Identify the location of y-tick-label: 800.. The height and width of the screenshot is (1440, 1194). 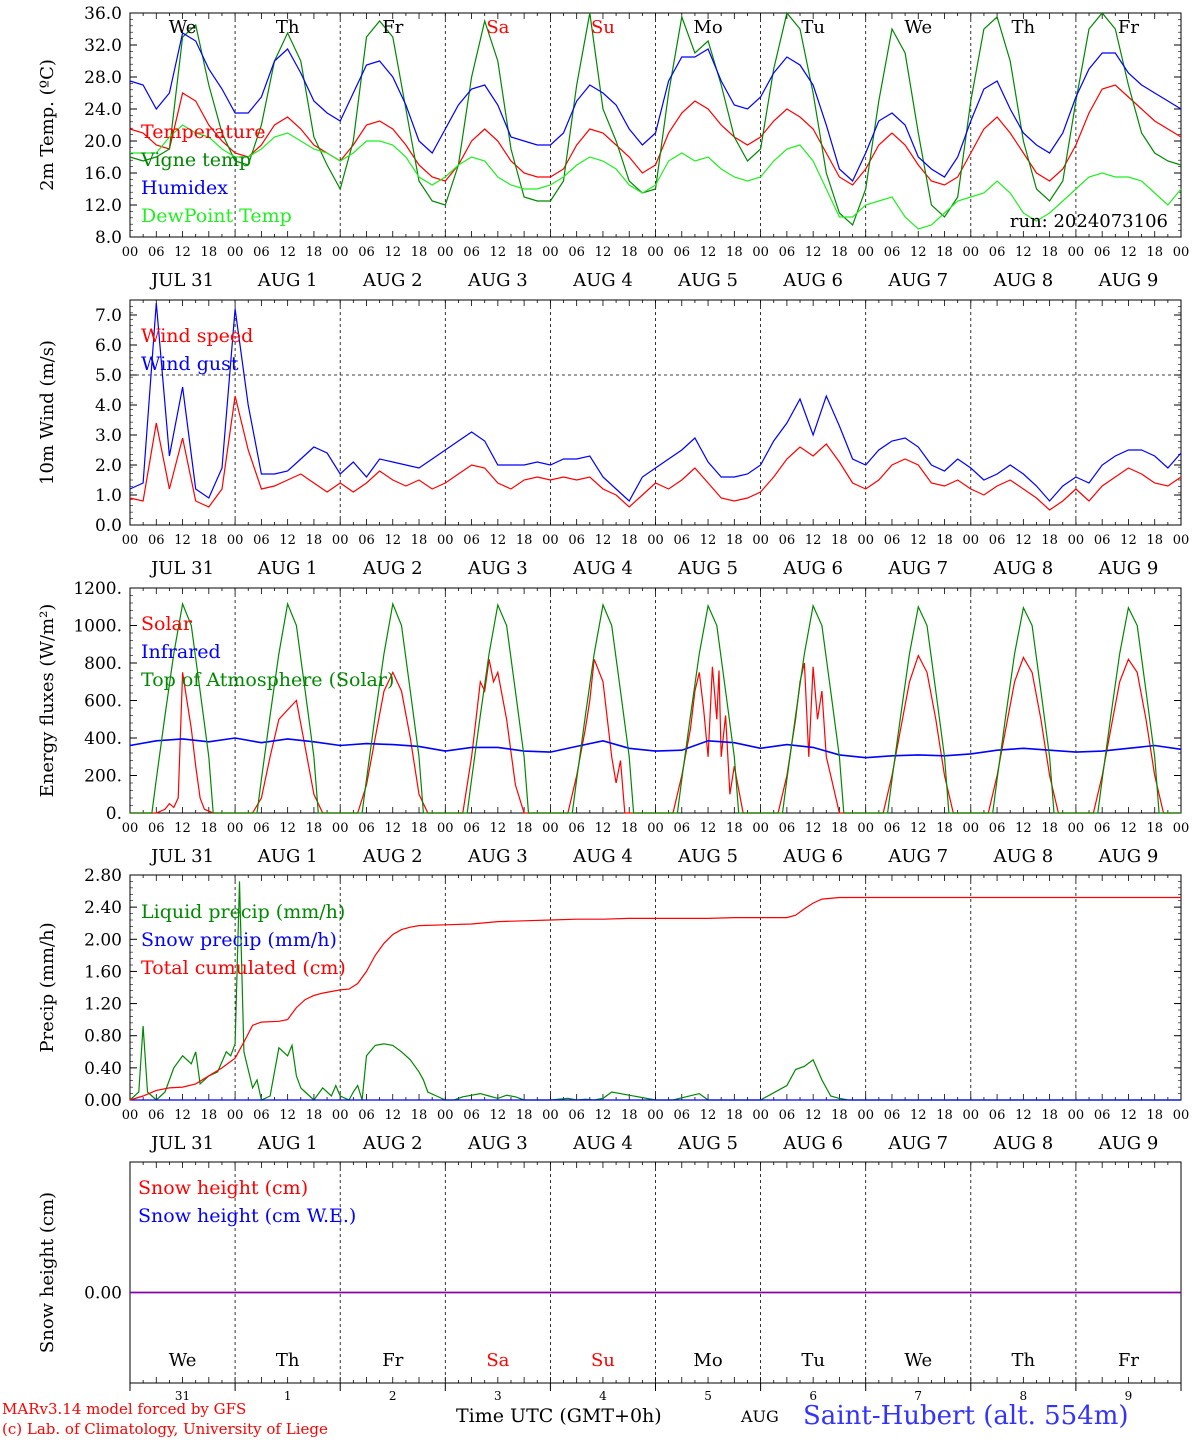
(103, 664).